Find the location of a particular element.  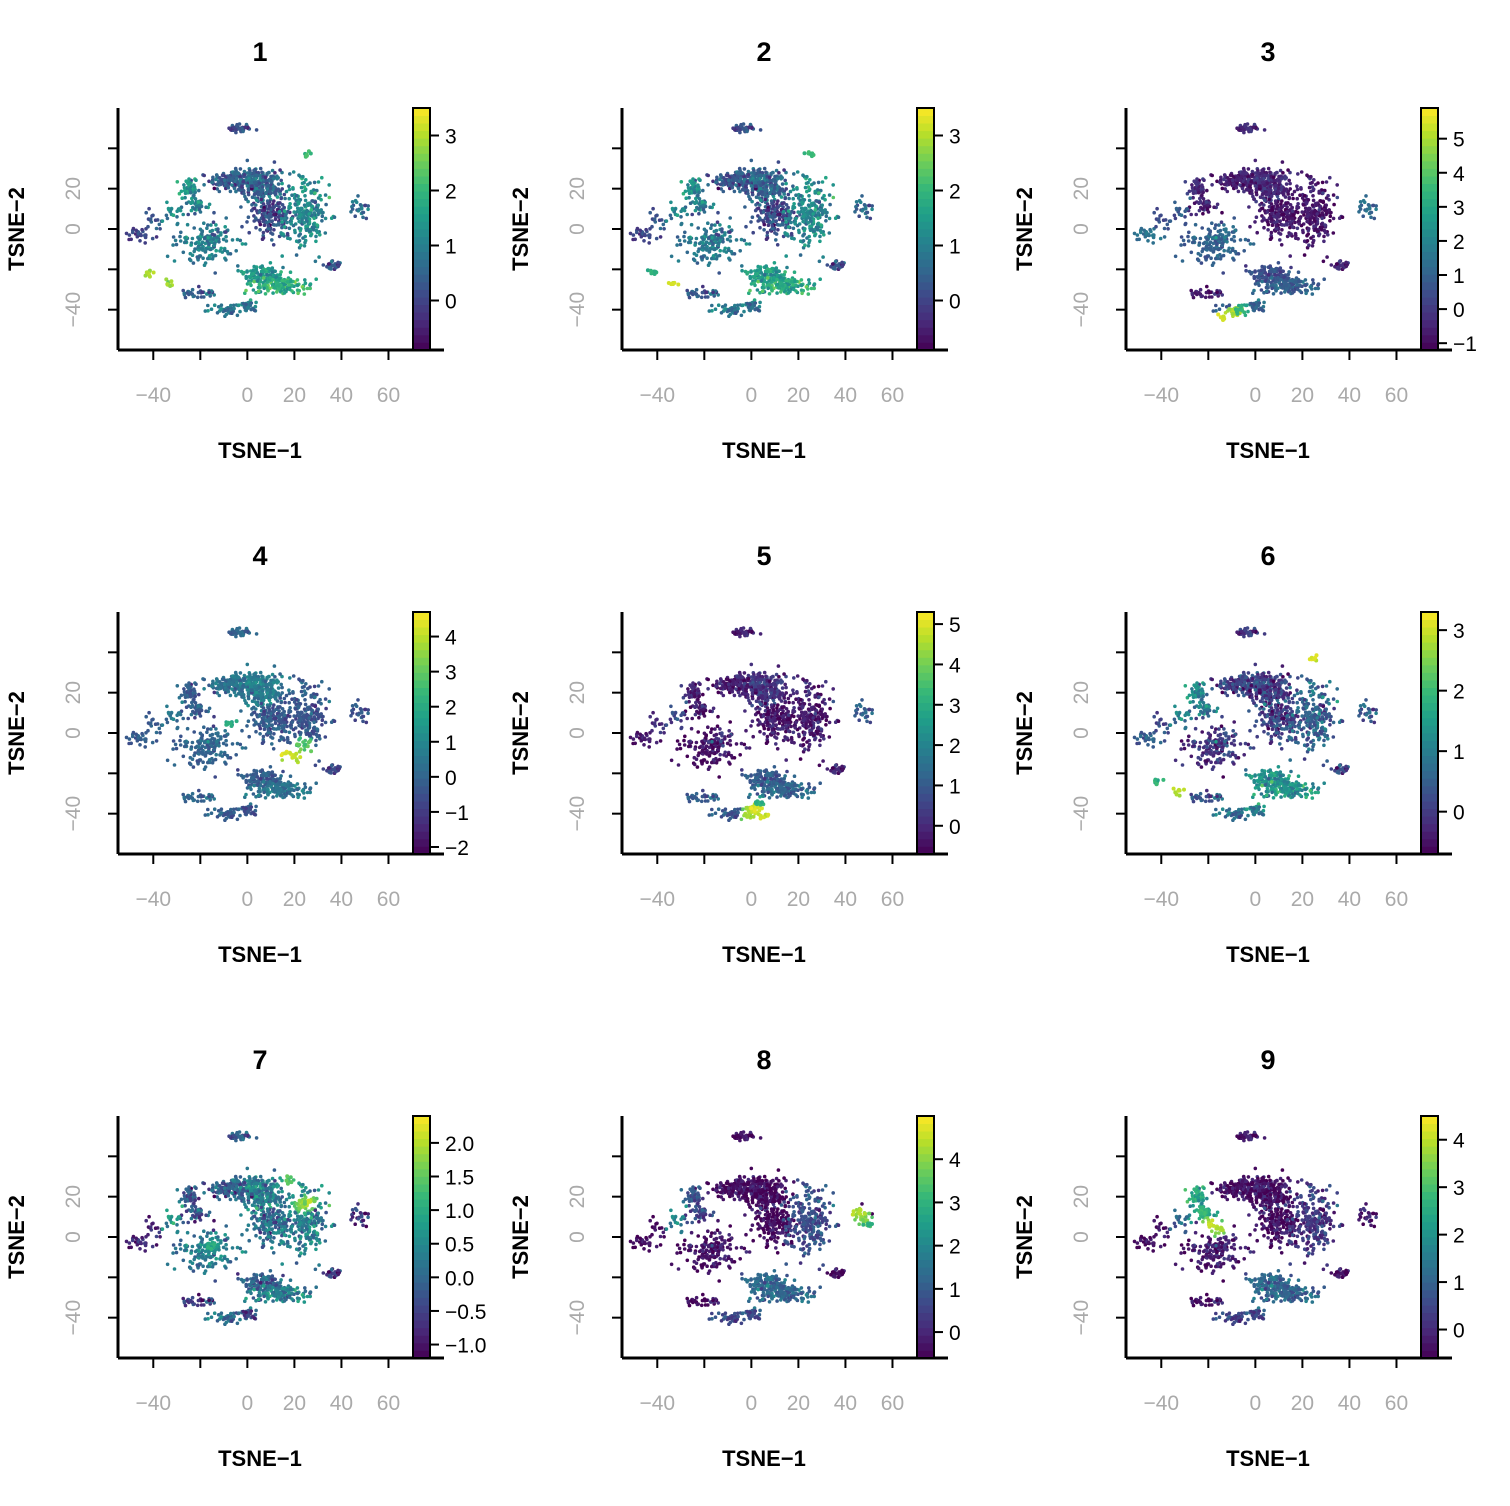

y-tick-label: 20 is located at coordinates (1081, 188).